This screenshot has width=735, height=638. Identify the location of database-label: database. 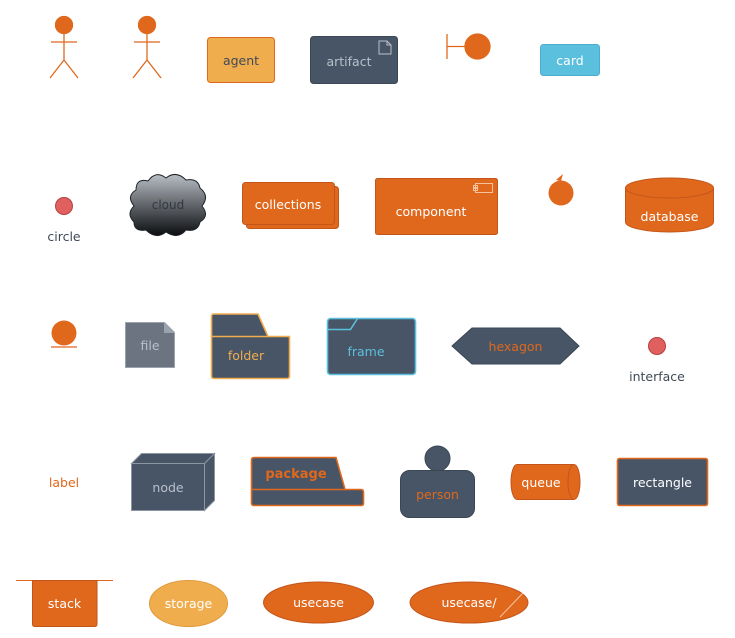
(670, 216).